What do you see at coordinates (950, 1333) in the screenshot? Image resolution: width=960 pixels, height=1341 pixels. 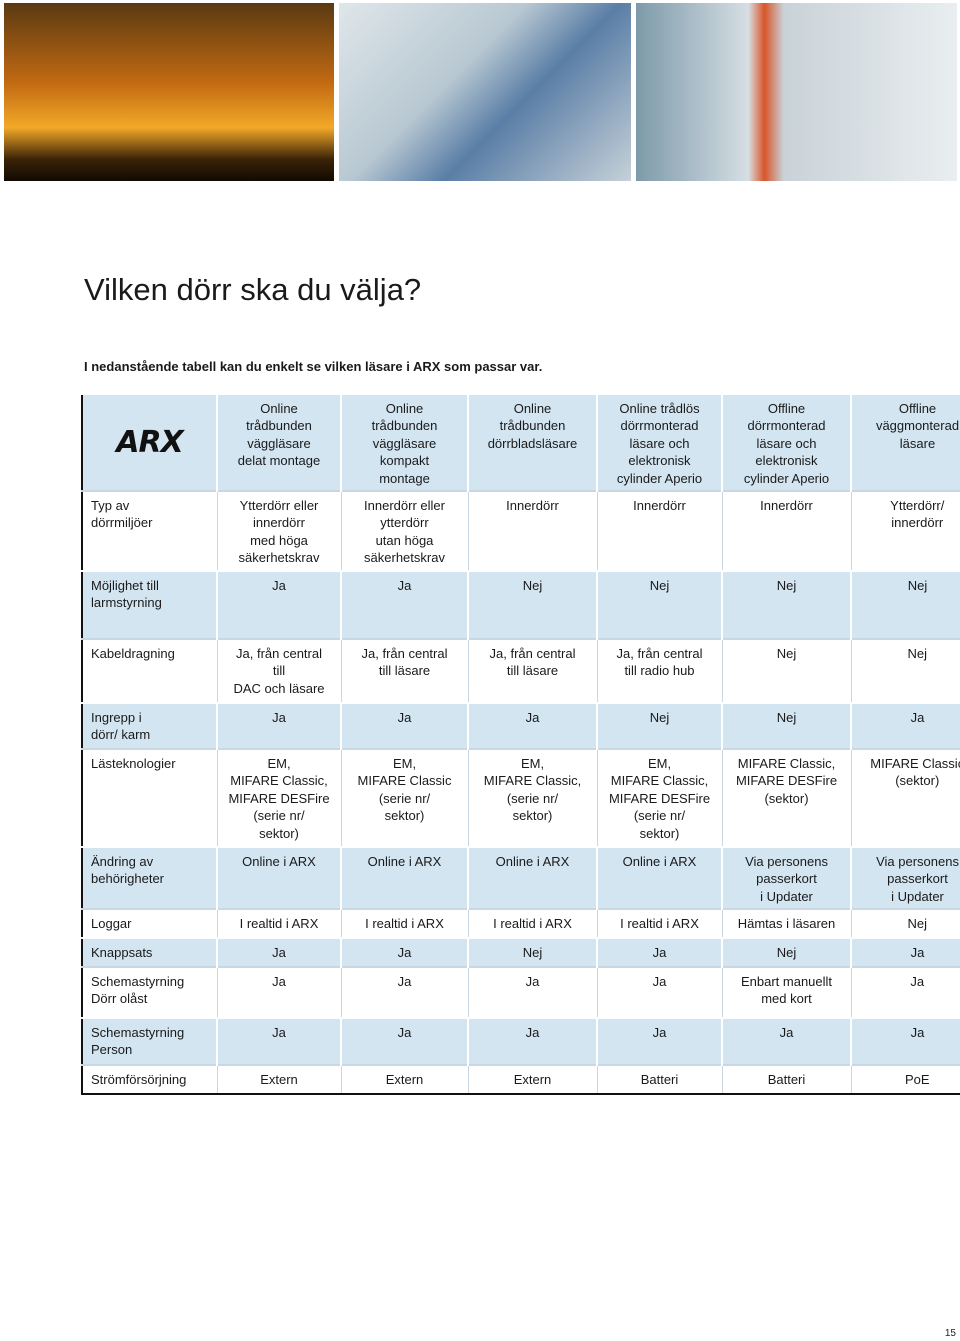 I see `page-number: 15` at bounding box center [950, 1333].